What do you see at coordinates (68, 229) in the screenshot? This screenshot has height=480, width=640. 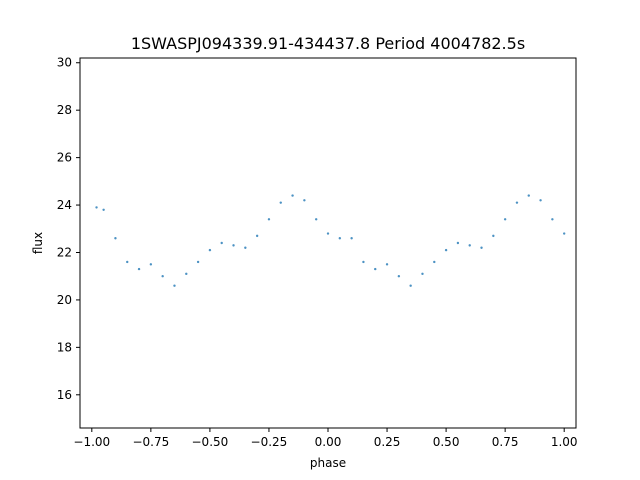 I see `y-axis: 16 18 20 22 24 26 28 30` at bounding box center [68, 229].